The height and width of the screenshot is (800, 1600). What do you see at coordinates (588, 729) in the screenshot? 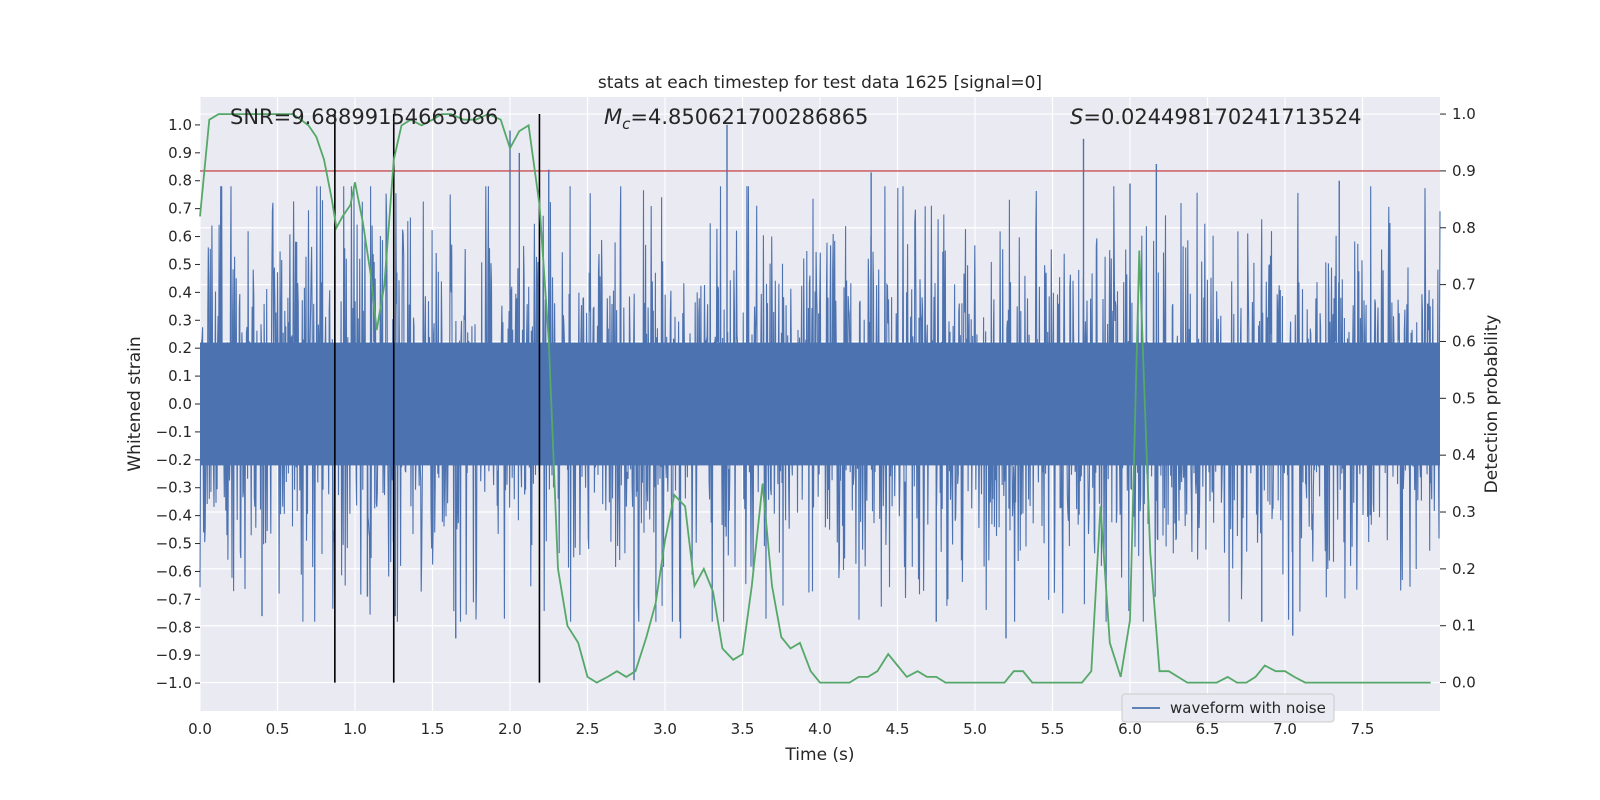
I see `x-tick-label: 2.5` at bounding box center [588, 729].